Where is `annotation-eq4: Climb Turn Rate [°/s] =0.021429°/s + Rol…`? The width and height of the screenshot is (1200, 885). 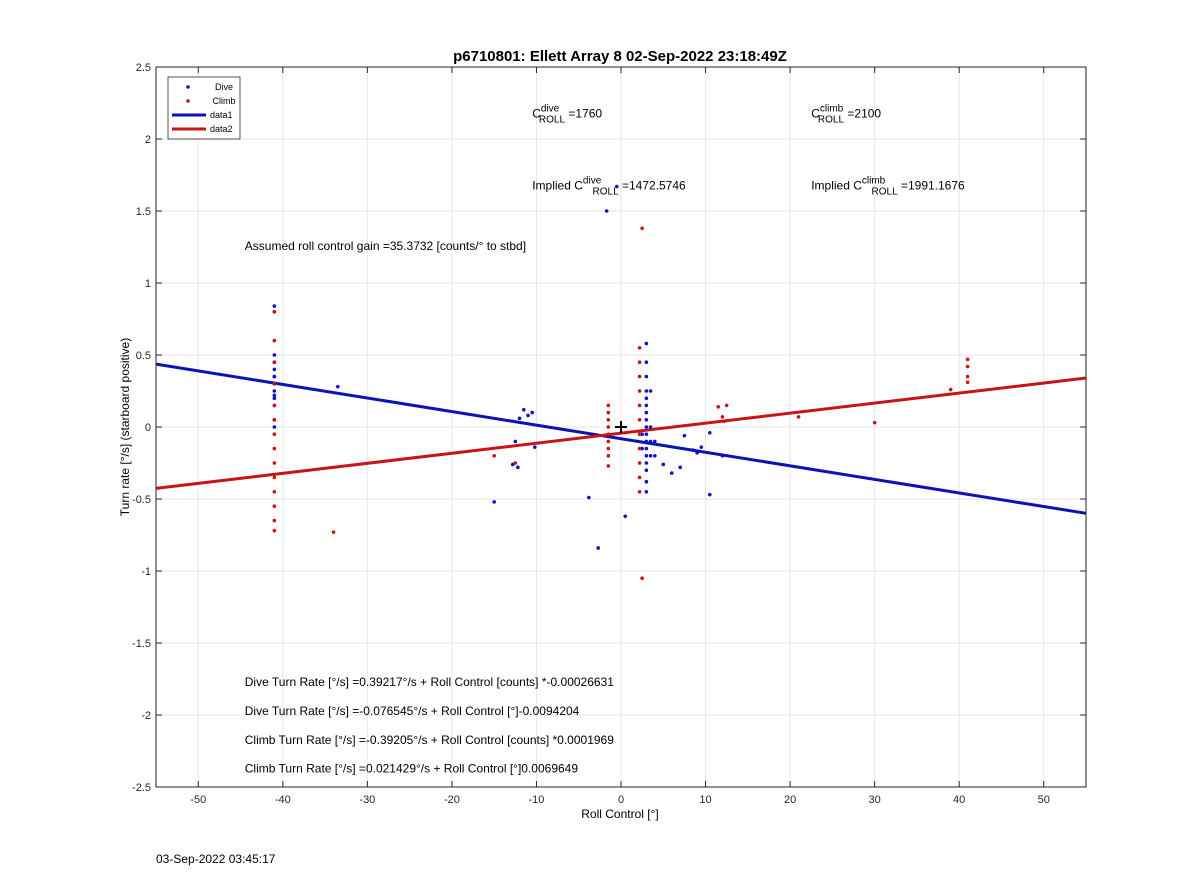 annotation-eq4: Climb Turn Rate [°/s] =0.021429°/s + Rol… is located at coordinates (412, 769).